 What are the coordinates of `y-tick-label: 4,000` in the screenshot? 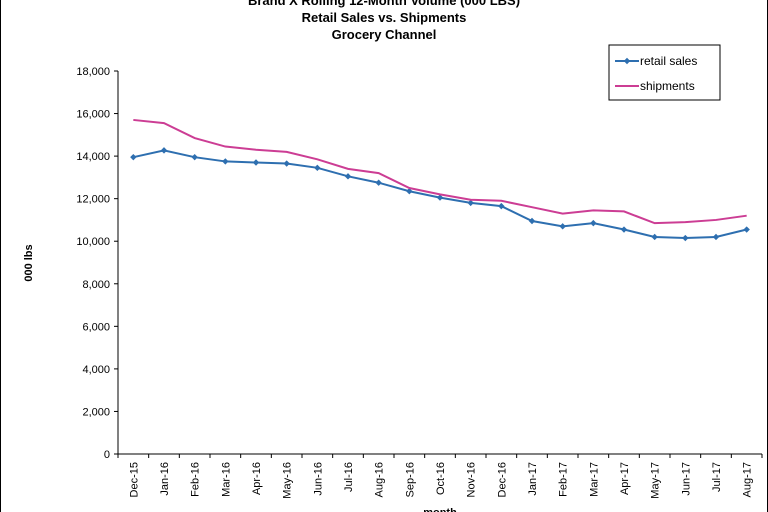 It's located at (96, 370).